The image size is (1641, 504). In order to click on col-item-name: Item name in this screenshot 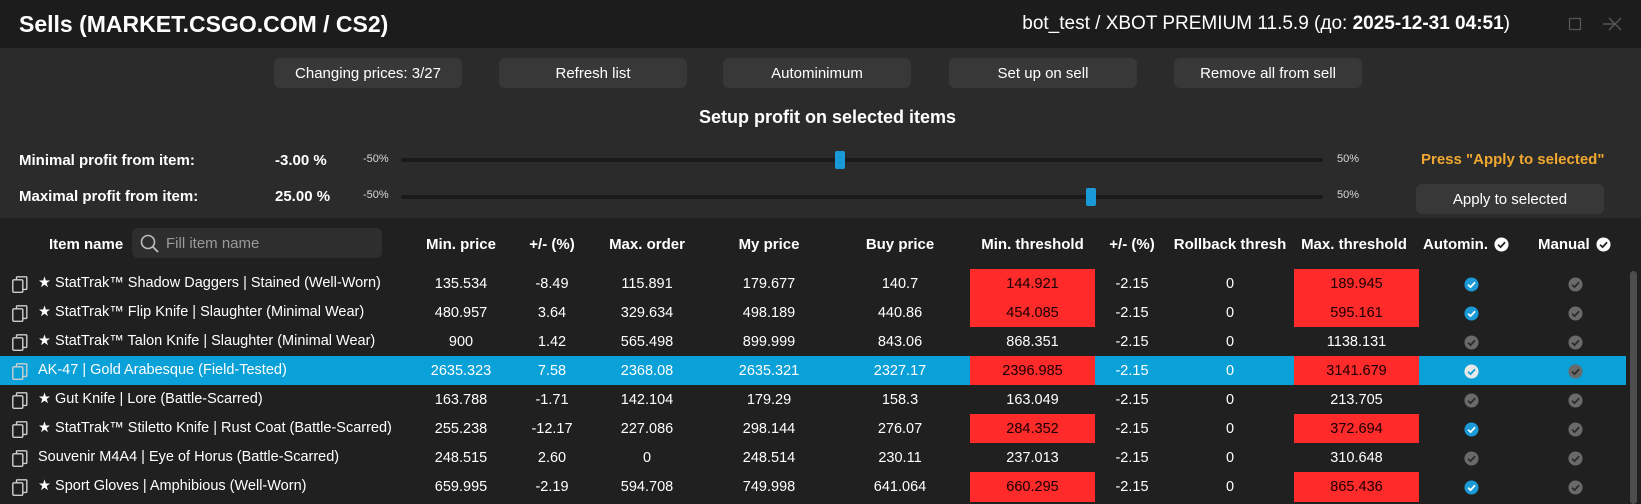, I will do `click(86, 244)`.